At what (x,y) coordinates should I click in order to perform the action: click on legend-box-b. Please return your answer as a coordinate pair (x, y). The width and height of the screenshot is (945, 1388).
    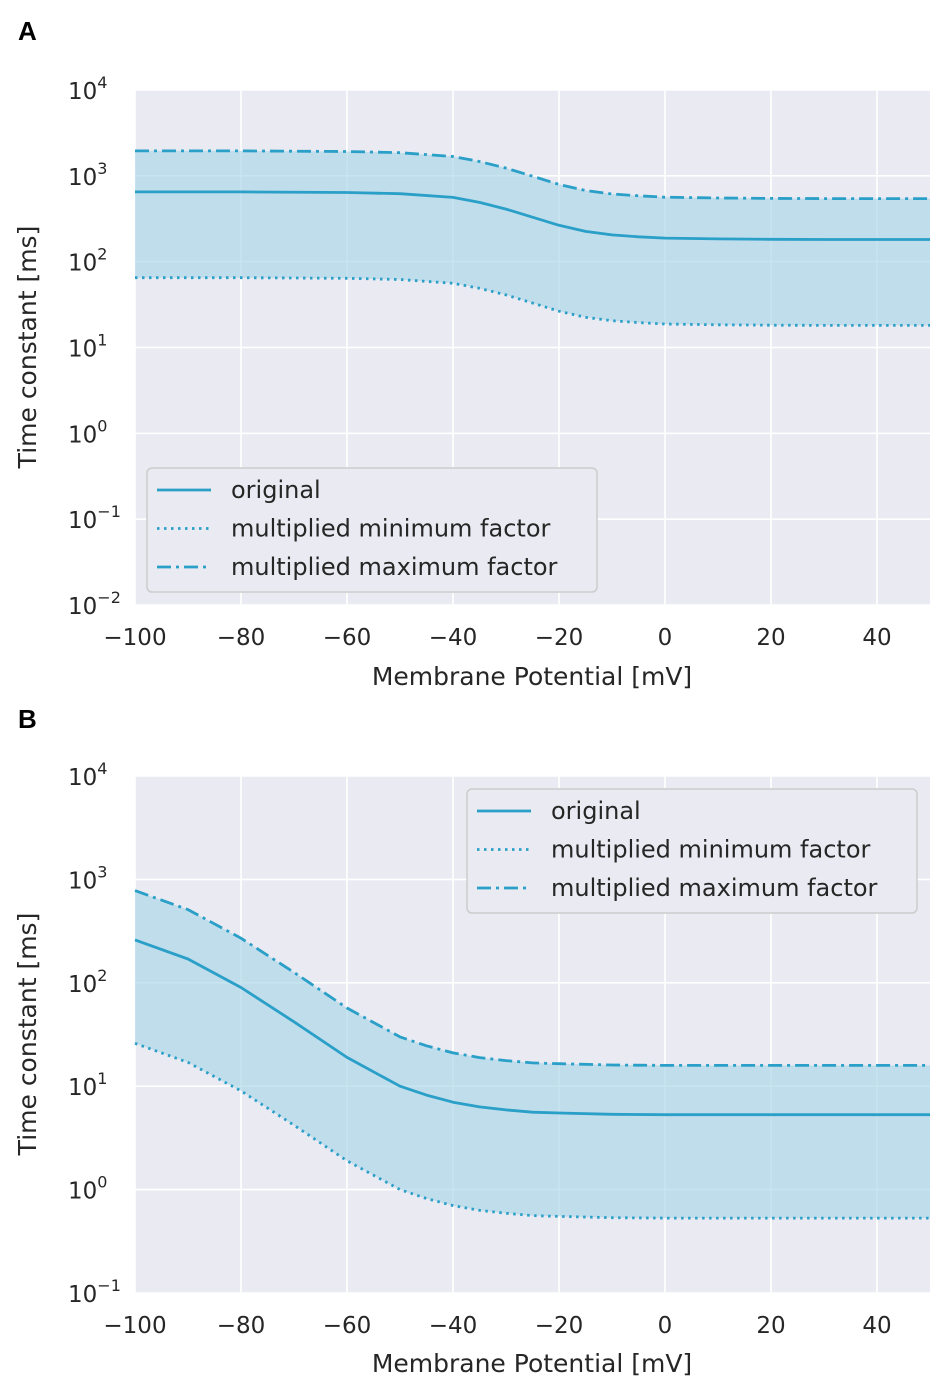
    Looking at the image, I should click on (692, 851).